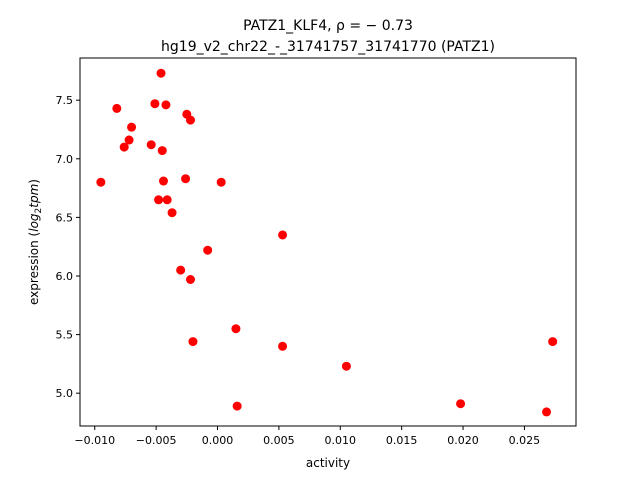 The height and width of the screenshot is (480, 640). Describe the element at coordinates (156, 440) in the screenshot. I see `x-tick-label: −0.005` at that location.